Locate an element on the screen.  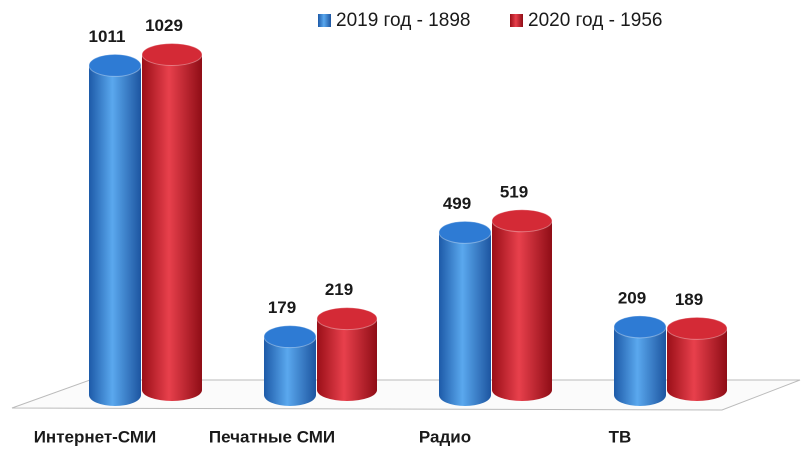
value-label: 519 is located at coordinates (514, 191).